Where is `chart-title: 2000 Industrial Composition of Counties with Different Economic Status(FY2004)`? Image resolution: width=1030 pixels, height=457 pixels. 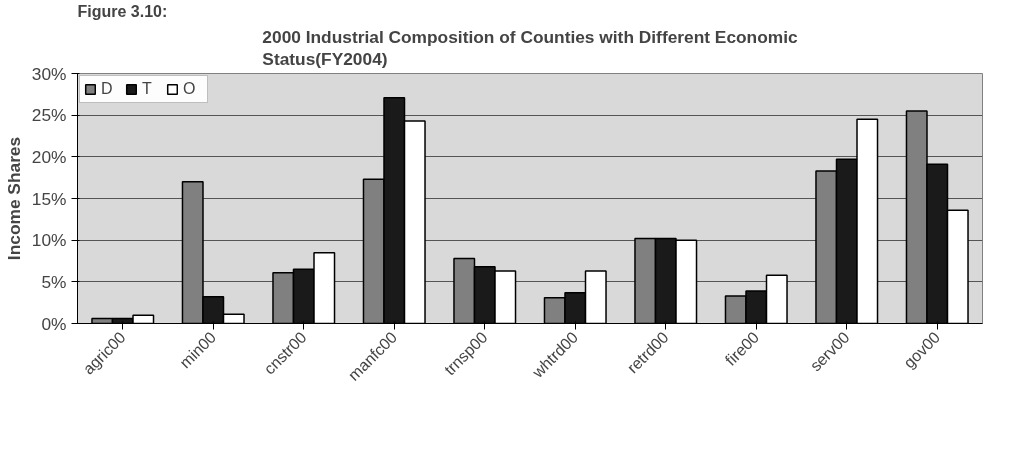 chart-title: 2000 Industrial Composition of Counties with Different Economic Status(FY2004) is located at coordinates (530, 47).